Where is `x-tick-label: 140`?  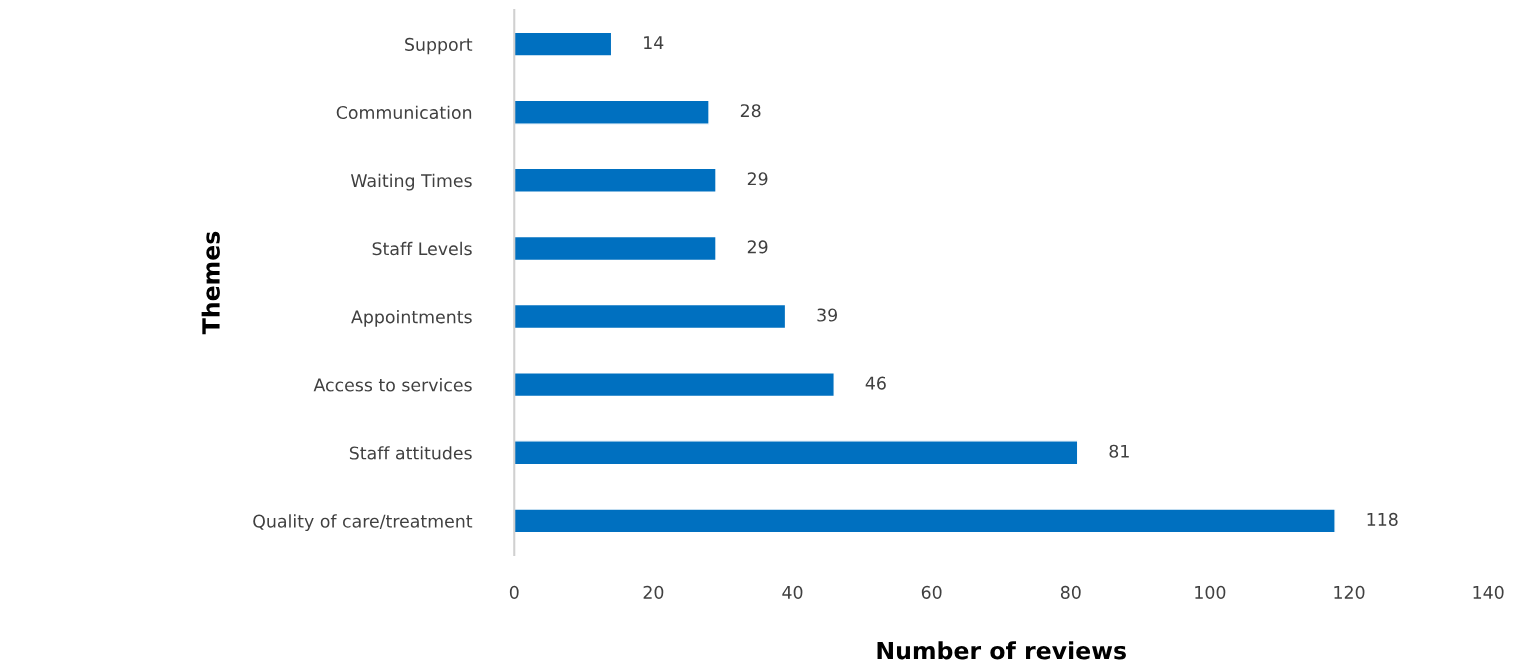 x-tick-label: 140 is located at coordinates (1488, 592).